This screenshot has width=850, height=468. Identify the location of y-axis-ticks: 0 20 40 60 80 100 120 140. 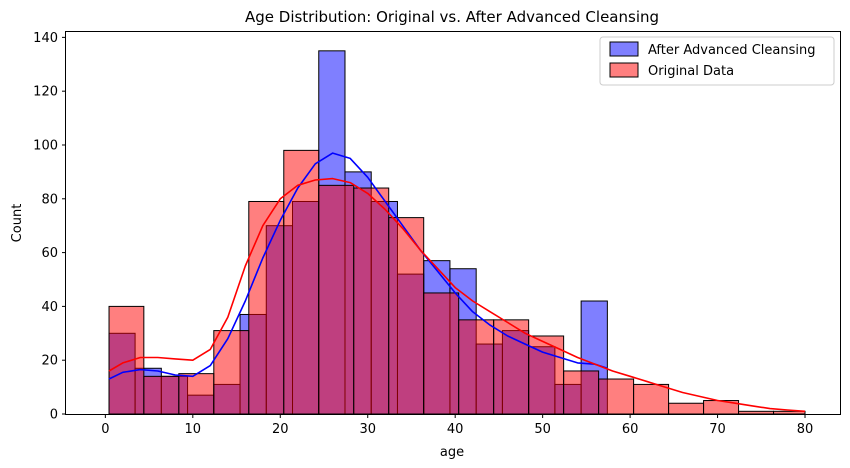
(49, 227).